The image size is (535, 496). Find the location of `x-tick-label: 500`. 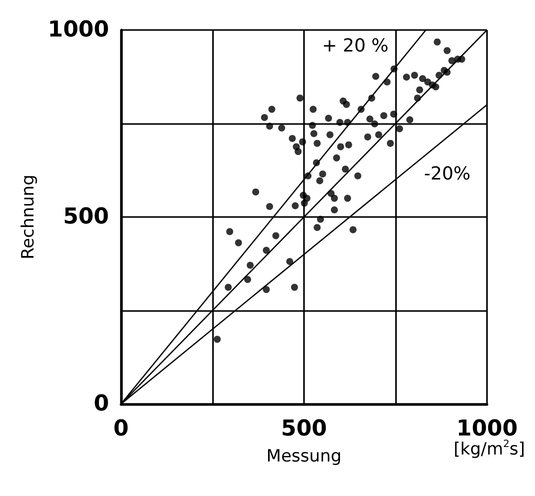

x-tick-label: 500 is located at coordinates (304, 429).